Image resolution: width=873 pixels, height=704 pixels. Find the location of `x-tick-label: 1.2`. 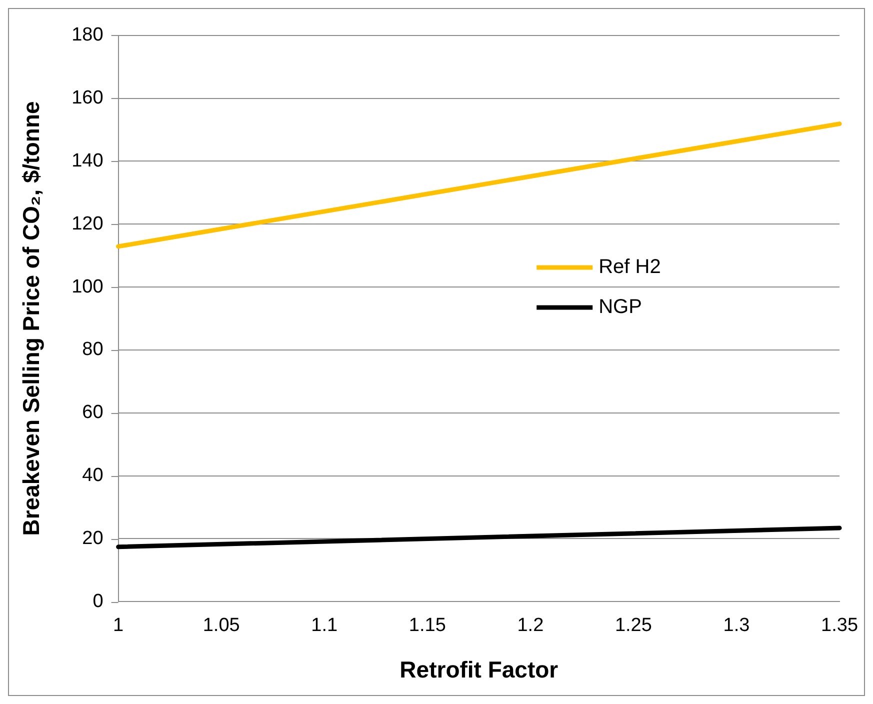

x-tick-label: 1.2 is located at coordinates (530, 625).